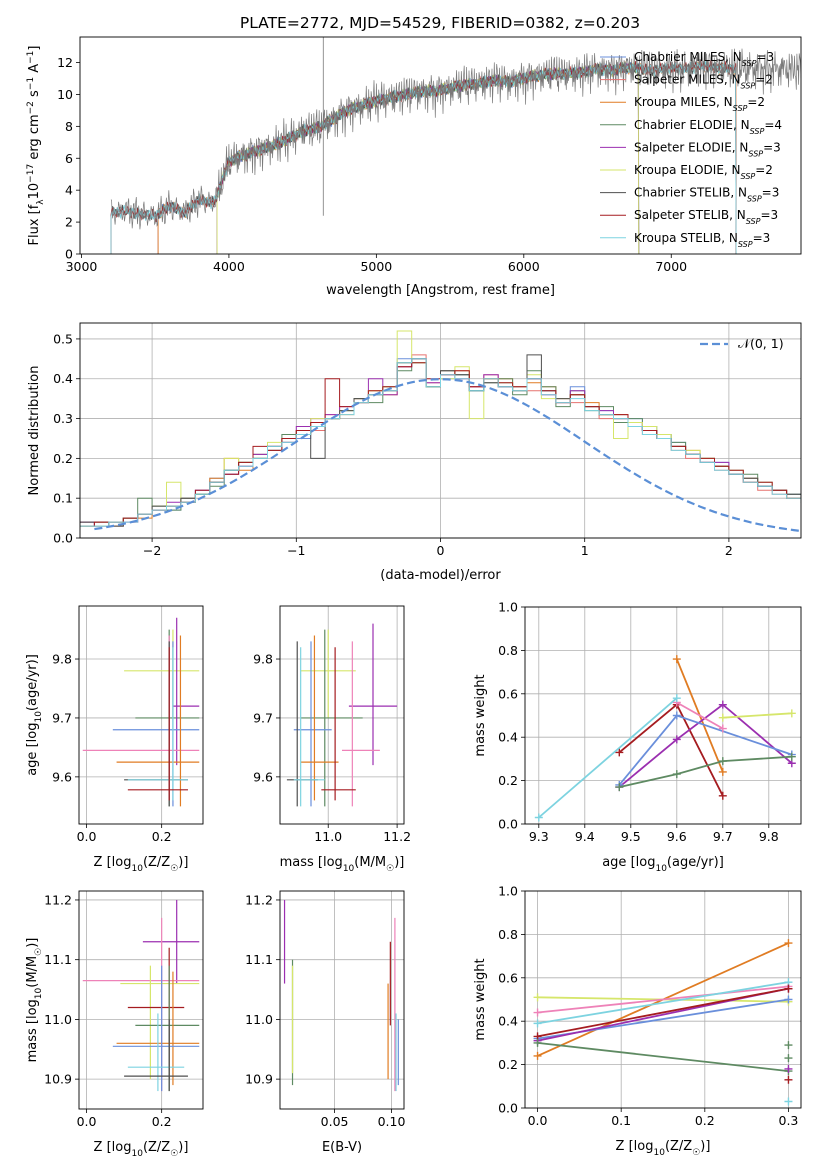 The height and width of the screenshot is (1170, 819). Describe the element at coordinates (58, 1079) in the screenshot. I see `y-tick-label: 10.9` at that location.